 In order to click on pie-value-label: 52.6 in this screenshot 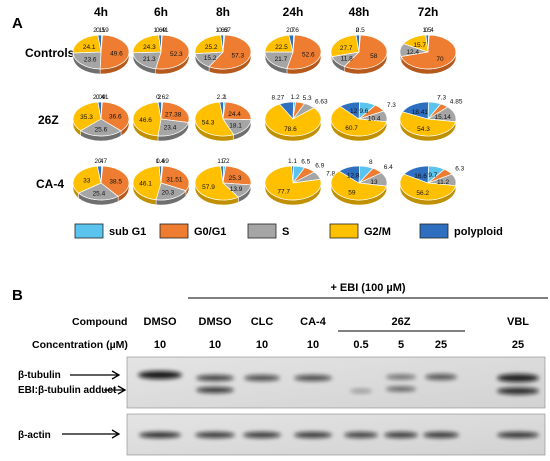, I will do `click(308, 54)`.